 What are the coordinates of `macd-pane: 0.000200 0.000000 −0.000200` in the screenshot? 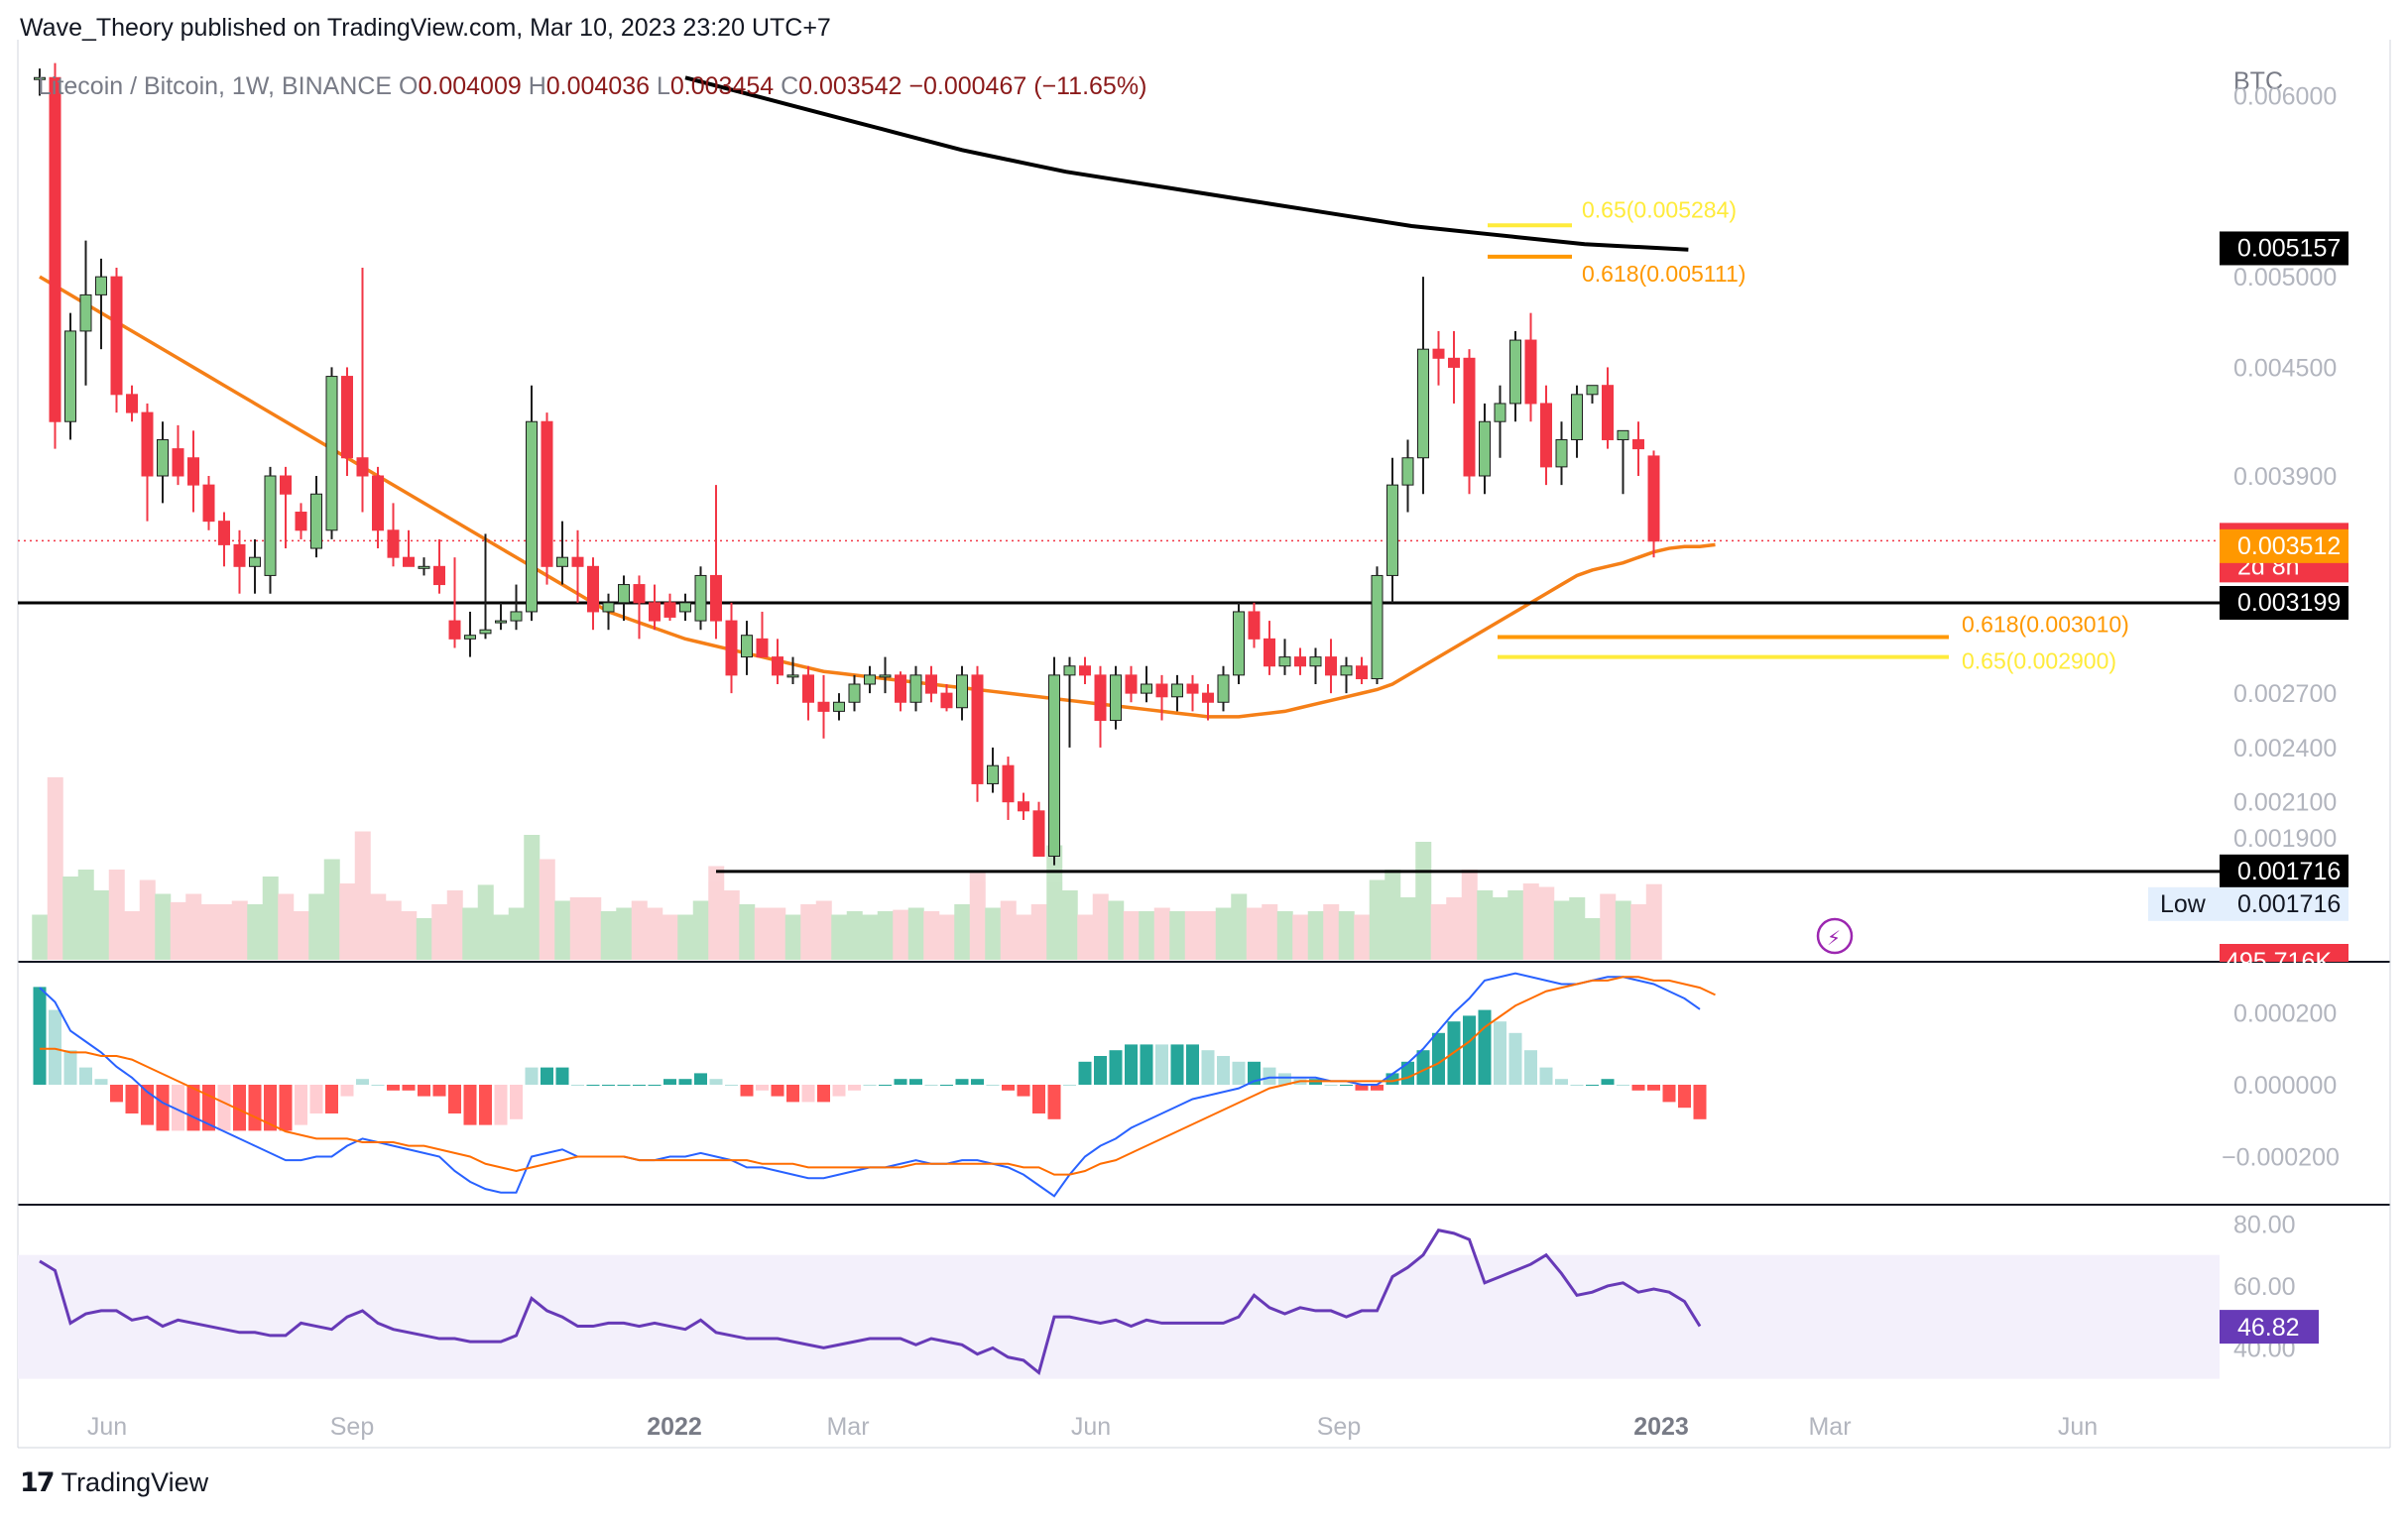 It's located at (1187, 1085).